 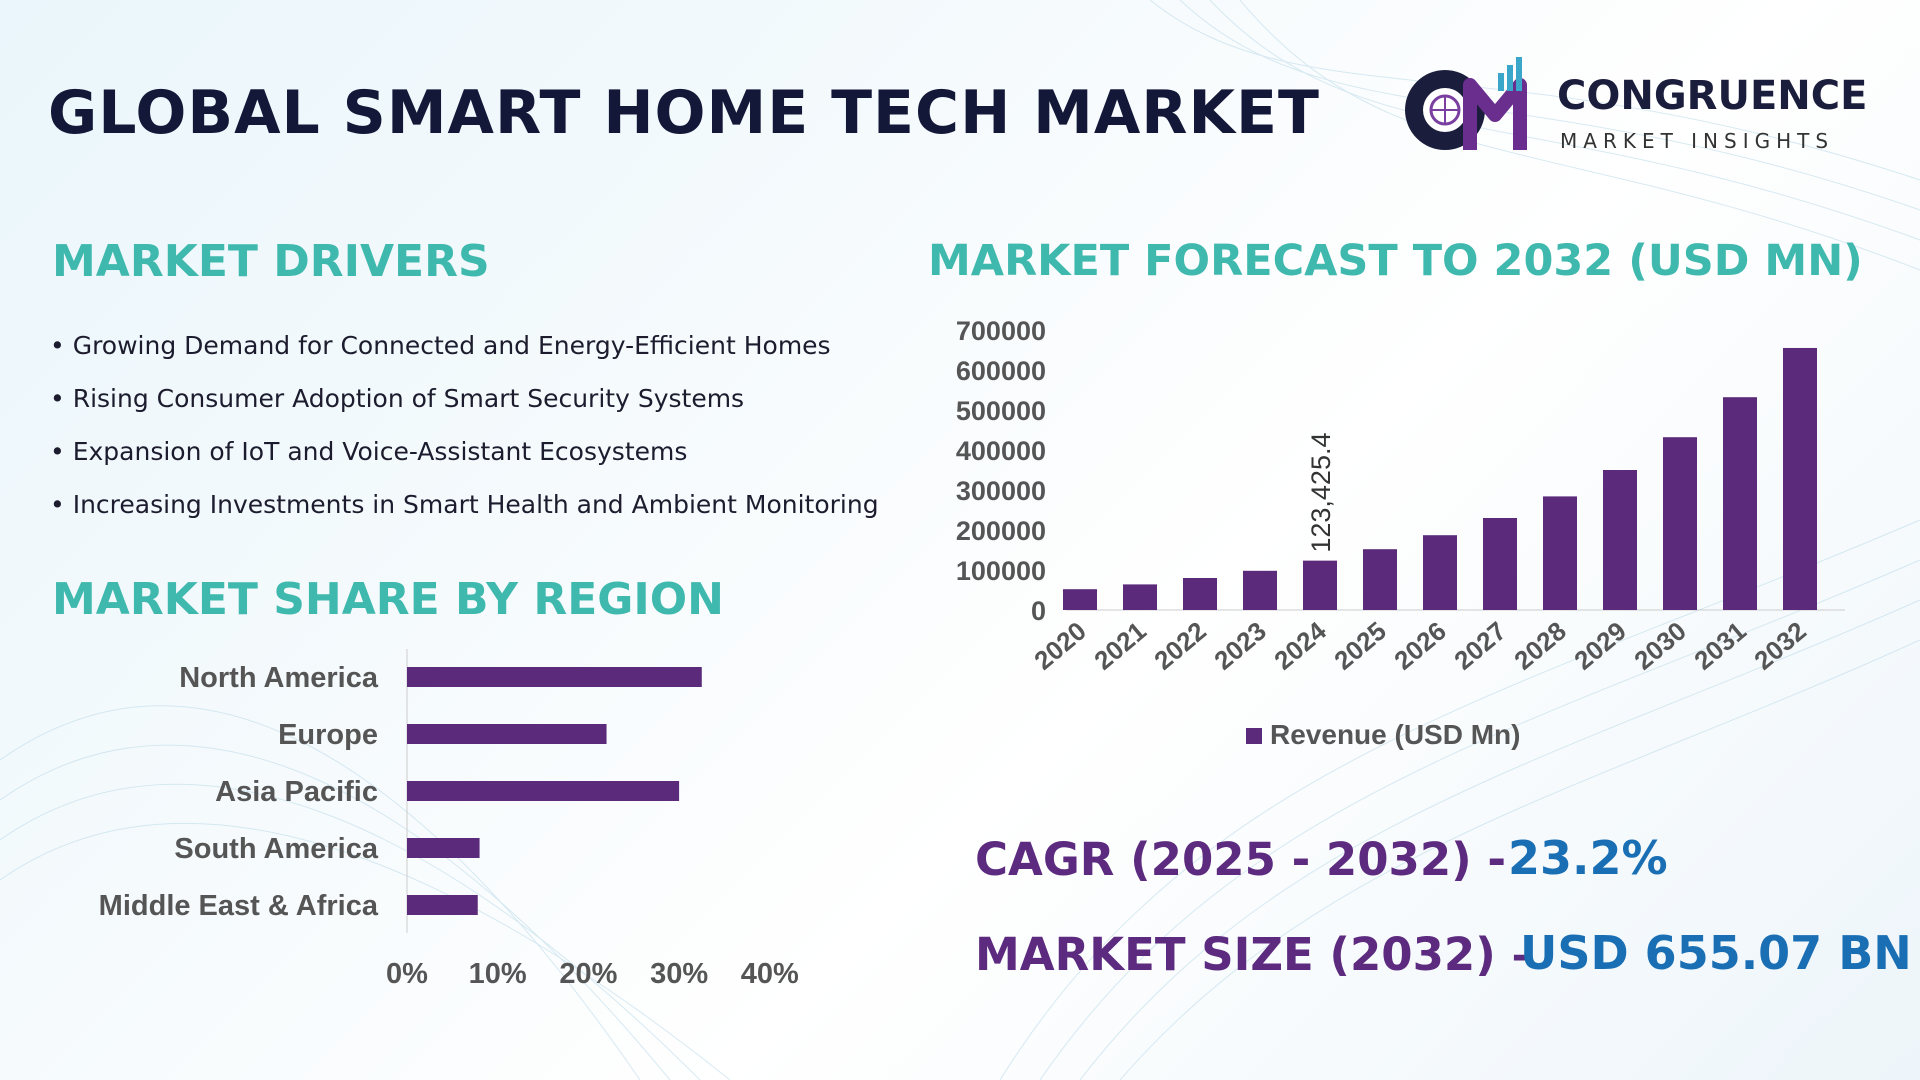 I want to click on y-tick-label: 700000, so click(x=1001, y=331).